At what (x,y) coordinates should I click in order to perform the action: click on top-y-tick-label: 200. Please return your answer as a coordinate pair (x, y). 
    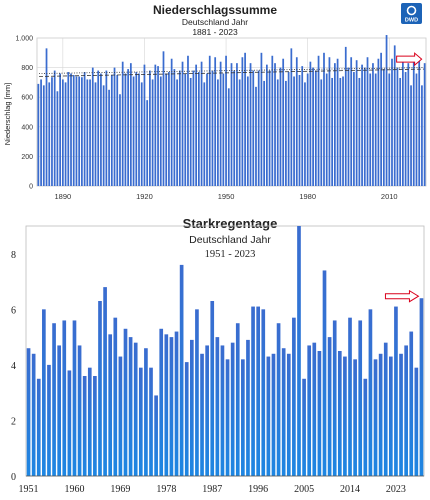
    Looking at the image, I should click on (27, 157).